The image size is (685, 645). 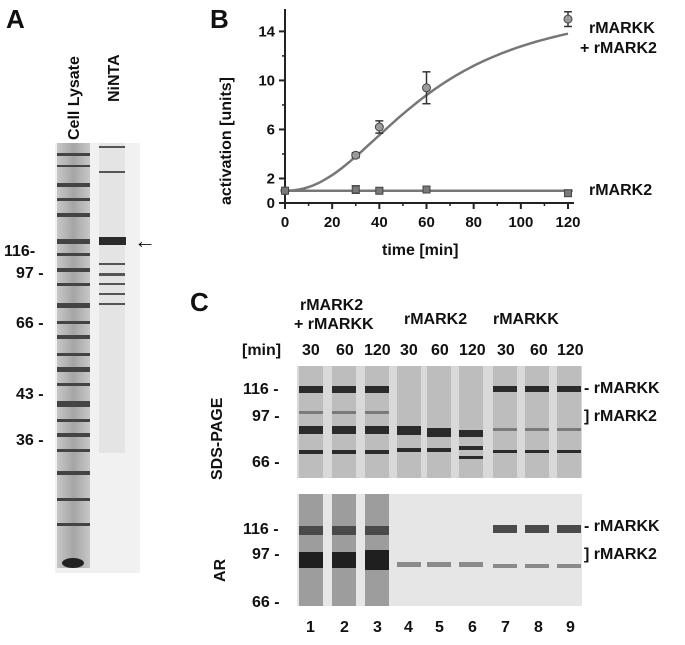 I want to click on x-tick-label: 0, so click(x=285, y=222).